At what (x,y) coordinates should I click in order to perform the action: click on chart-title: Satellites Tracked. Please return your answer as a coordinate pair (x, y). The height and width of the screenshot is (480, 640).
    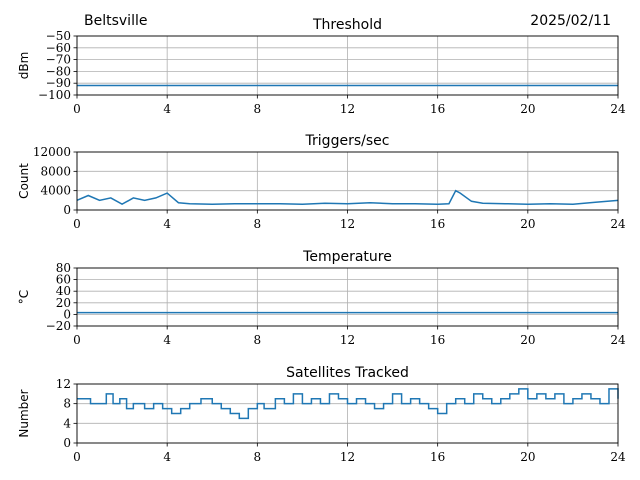
    Looking at the image, I should click on (347, 373).